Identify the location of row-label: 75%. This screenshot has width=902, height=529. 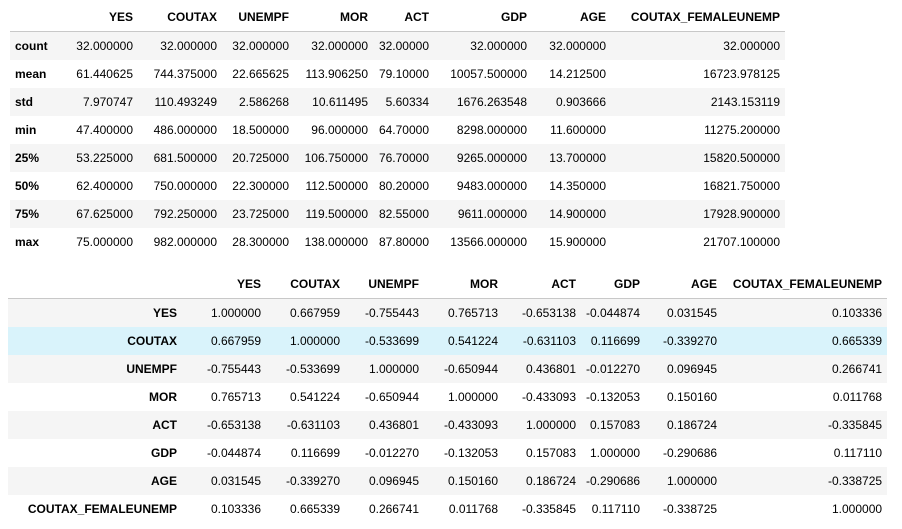
(27, 214).